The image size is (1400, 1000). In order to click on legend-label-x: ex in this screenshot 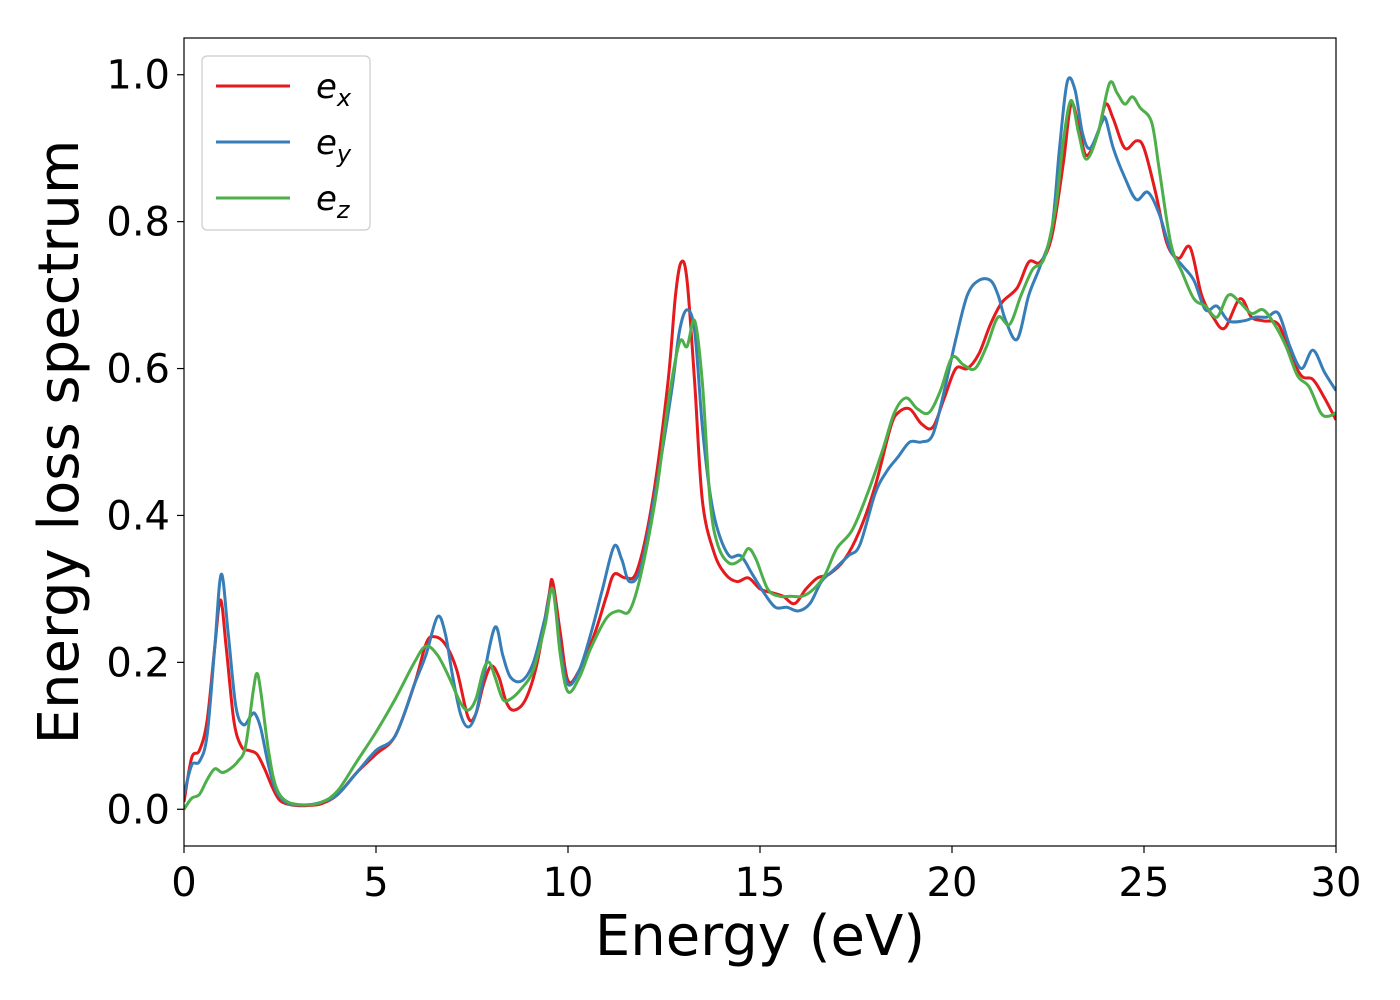, I will do `click(334, 89)`.